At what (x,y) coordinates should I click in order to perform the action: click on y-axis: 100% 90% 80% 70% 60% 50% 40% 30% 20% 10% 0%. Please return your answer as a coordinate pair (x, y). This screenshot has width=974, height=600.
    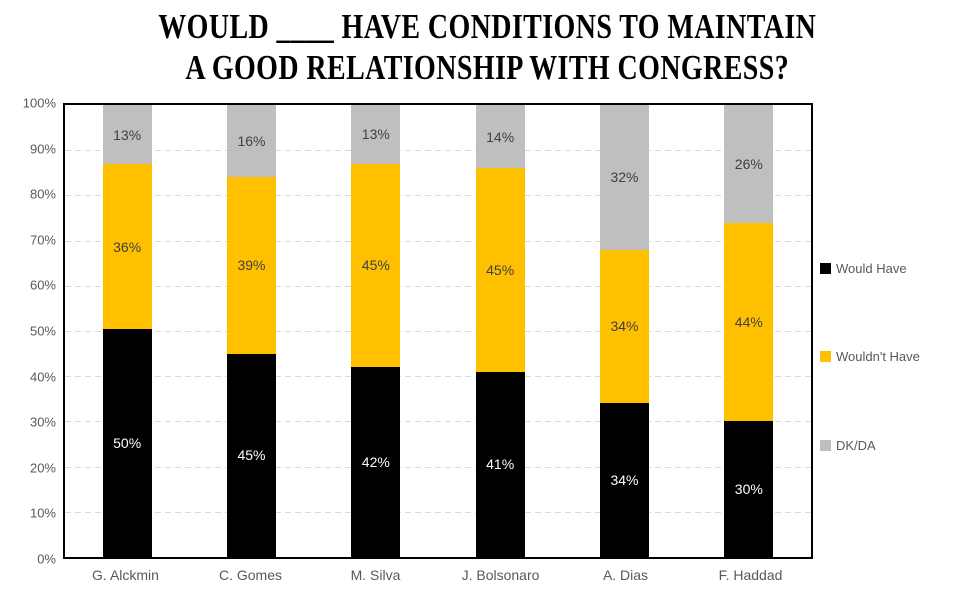
    Looking at the image, I should click on (28, 331).